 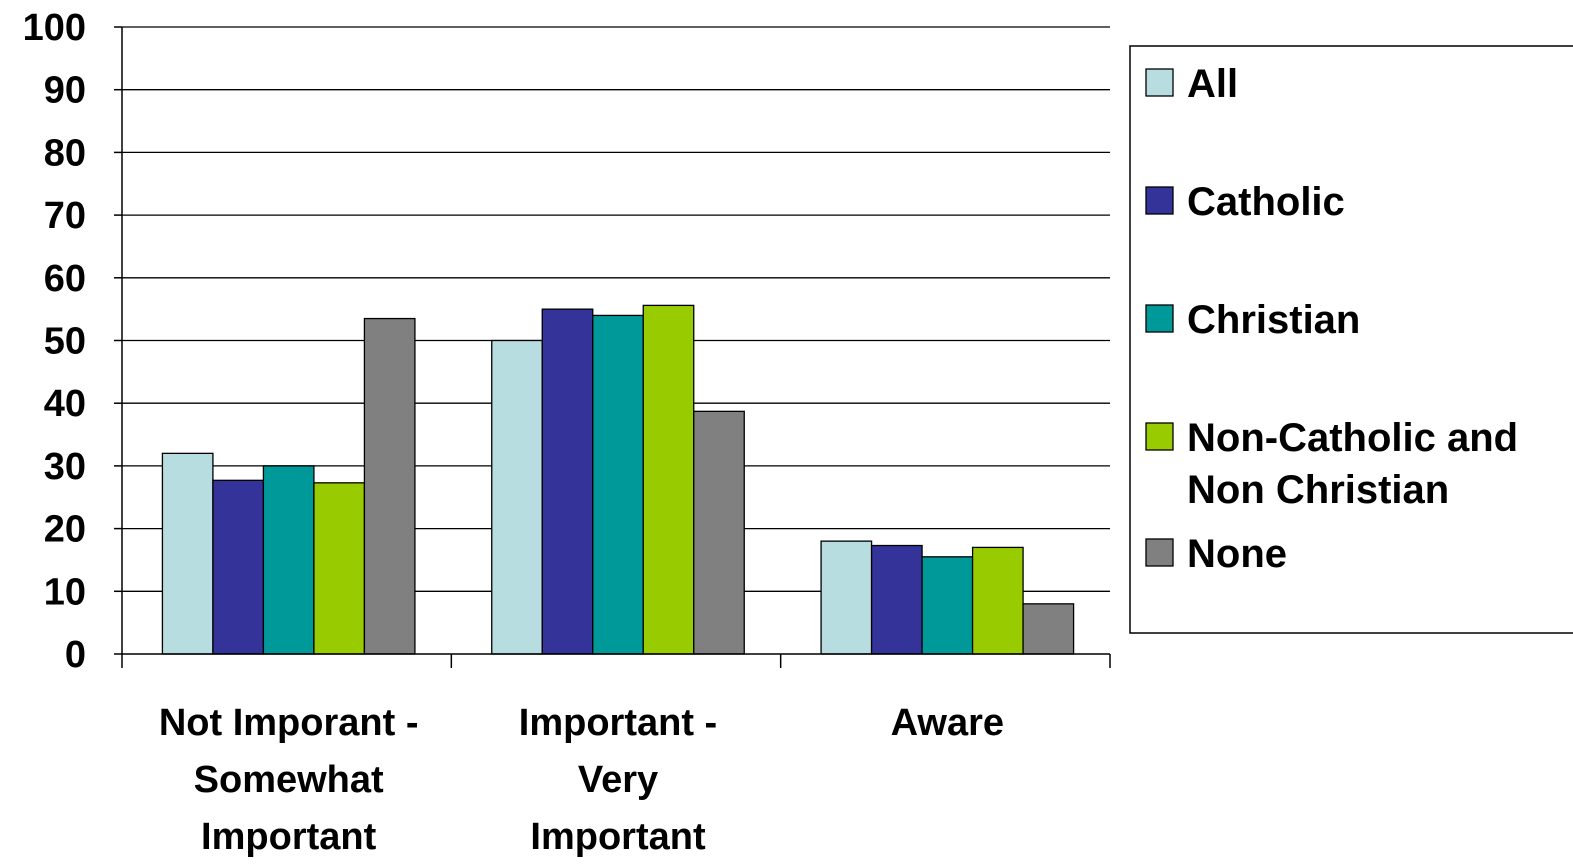 I want to click on legend-label: Catholic, so click(x=1266, y=202).